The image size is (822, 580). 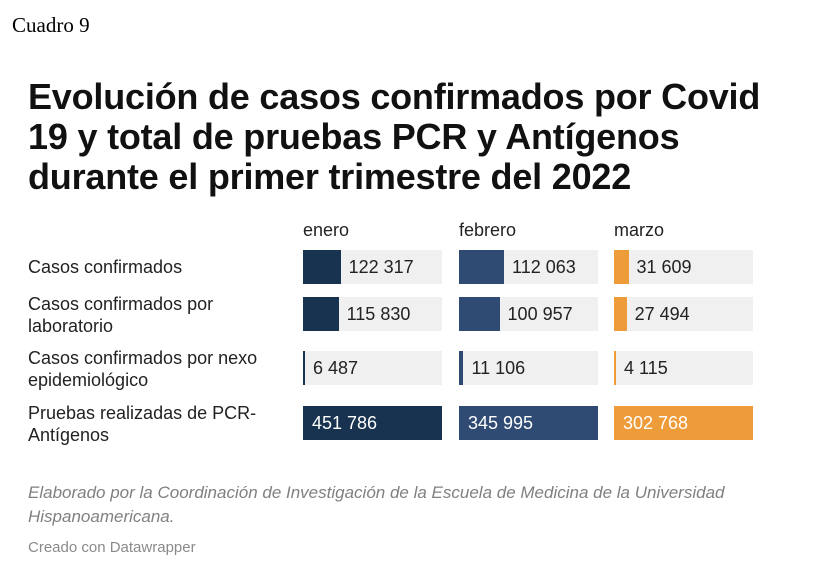 I want to click on row-label: Casos confirmados, so click(x=105, y=267).